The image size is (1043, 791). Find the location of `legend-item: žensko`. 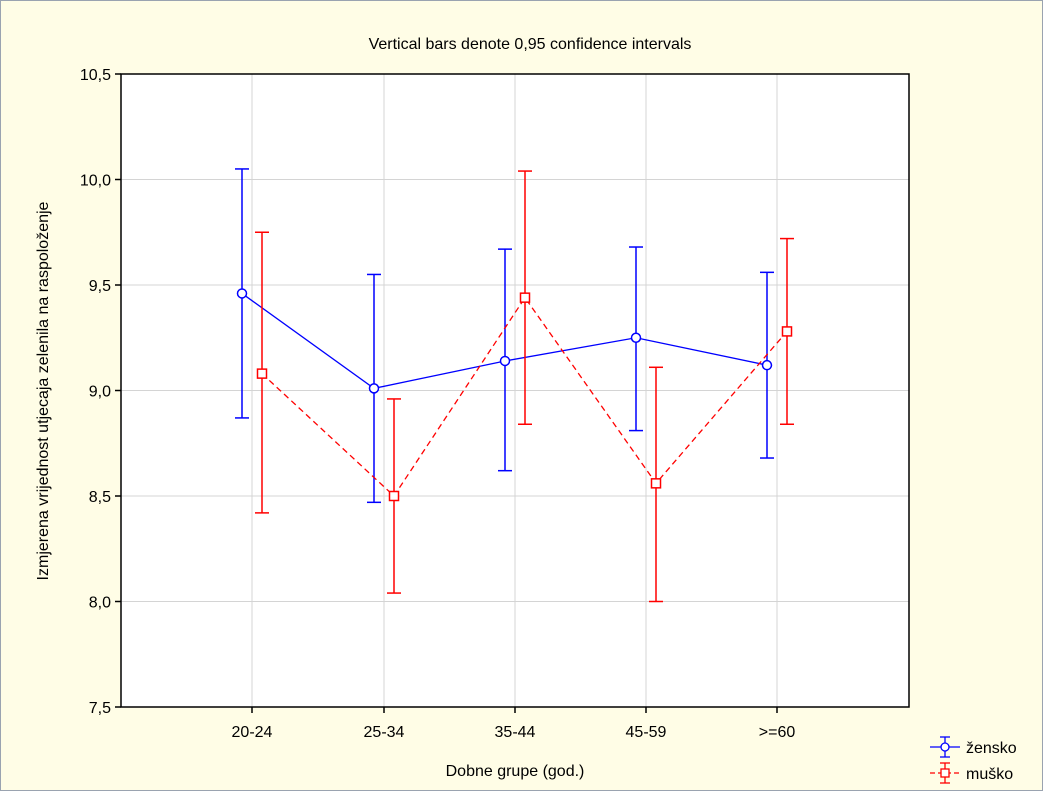

legend-item: žensko is located at coordinates (973, 747).